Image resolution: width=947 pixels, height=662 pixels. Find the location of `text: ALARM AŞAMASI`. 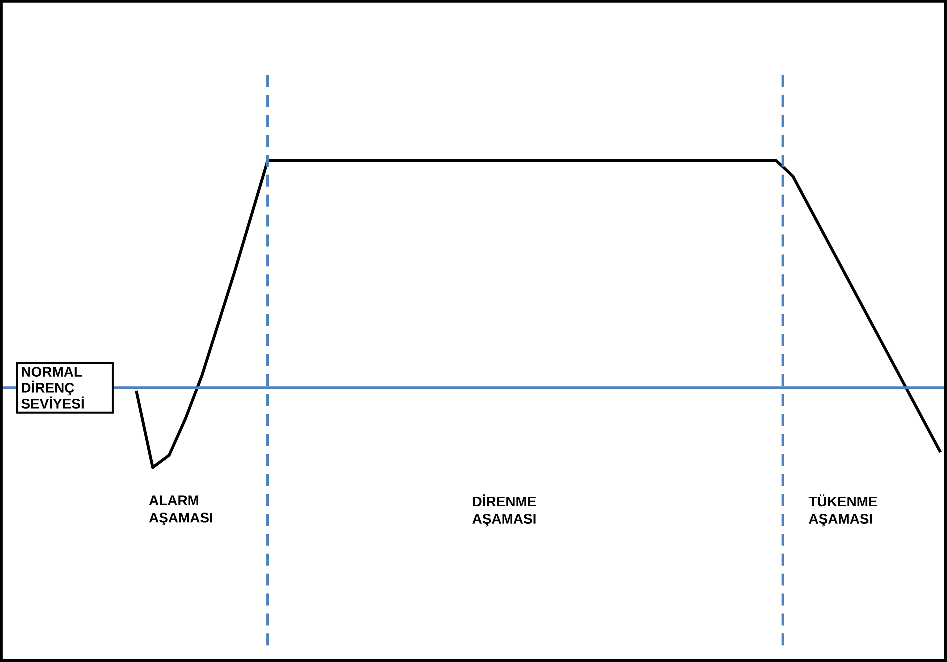

text: ALARM AŞAMASI is located at coordinates (180, 511).